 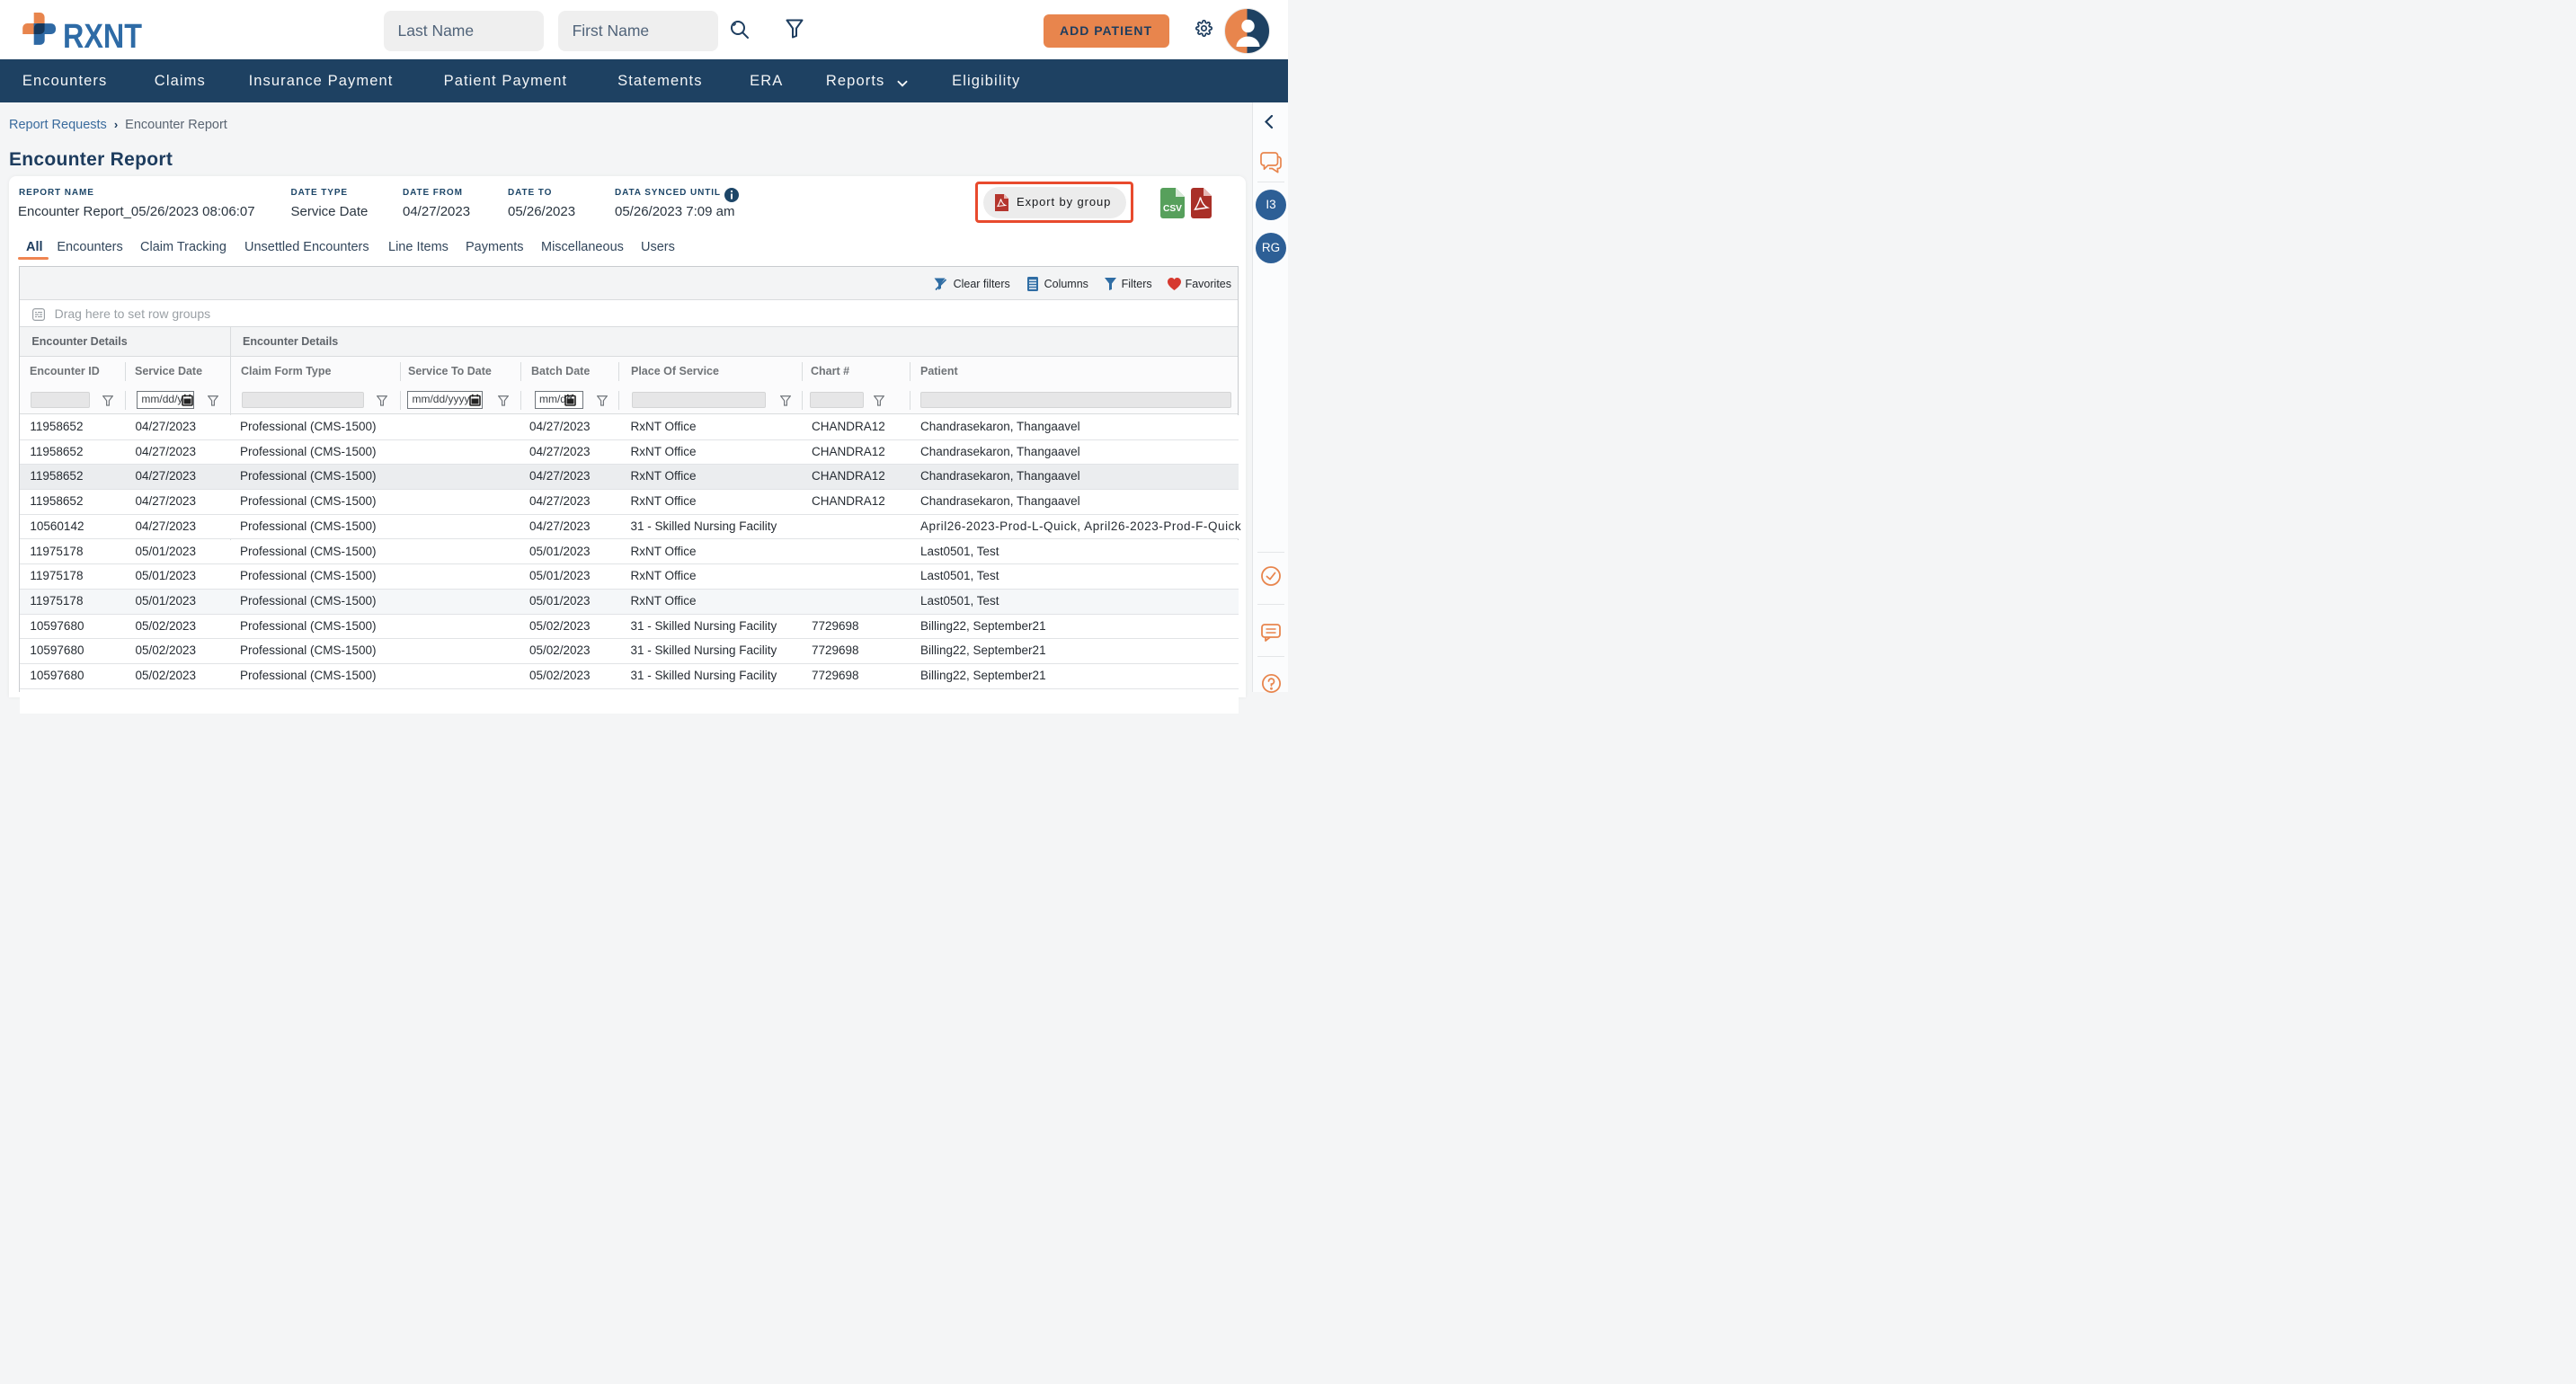 I want to click on svg-text: CSV, so click(x=1172, y=209).